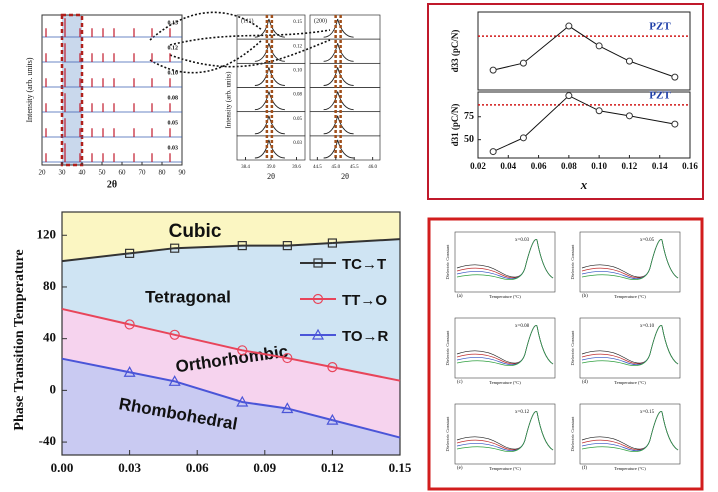  I want to click on x-tick-label: 39.0, so click(271, 167).